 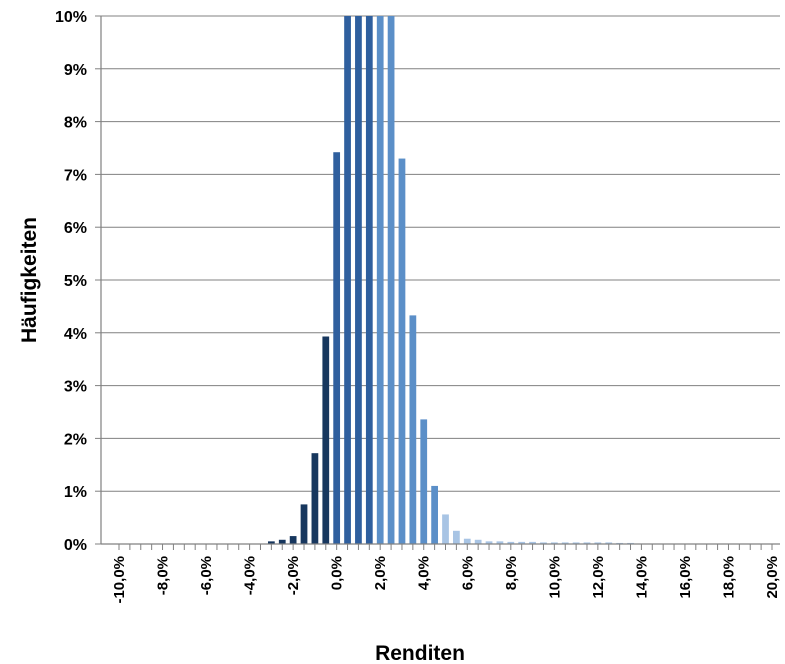 I want to click on y-tick-label: 5%, so click(x=75, y=281).